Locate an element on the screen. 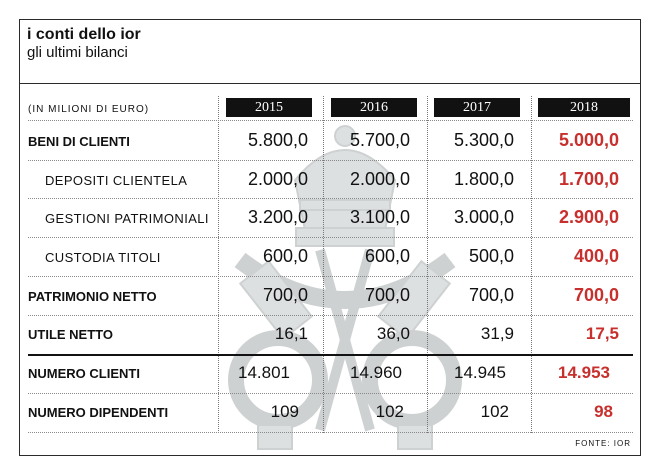 Image resolution: width=651 pixels, height=460 pixels. cell-numero-clienti-2017: 14.945 is located at coordinates (480, 372).